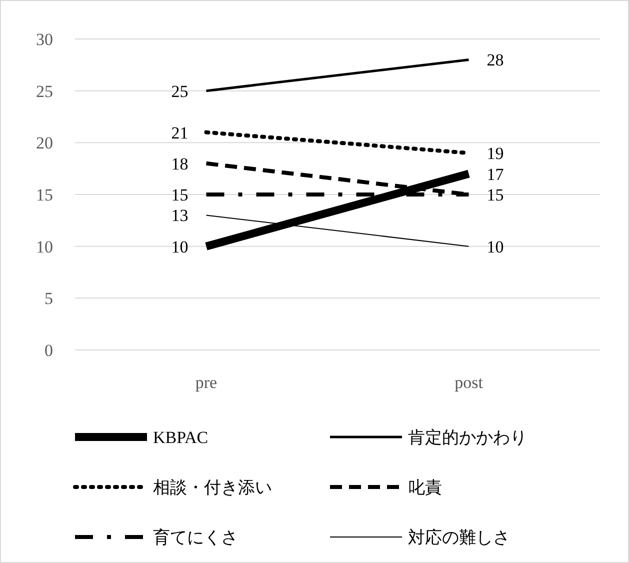 The image size is (629, 563). Describe the element at coordinates (425, 487) in the screenshot. I see `legend-label: 叱責` at that location.